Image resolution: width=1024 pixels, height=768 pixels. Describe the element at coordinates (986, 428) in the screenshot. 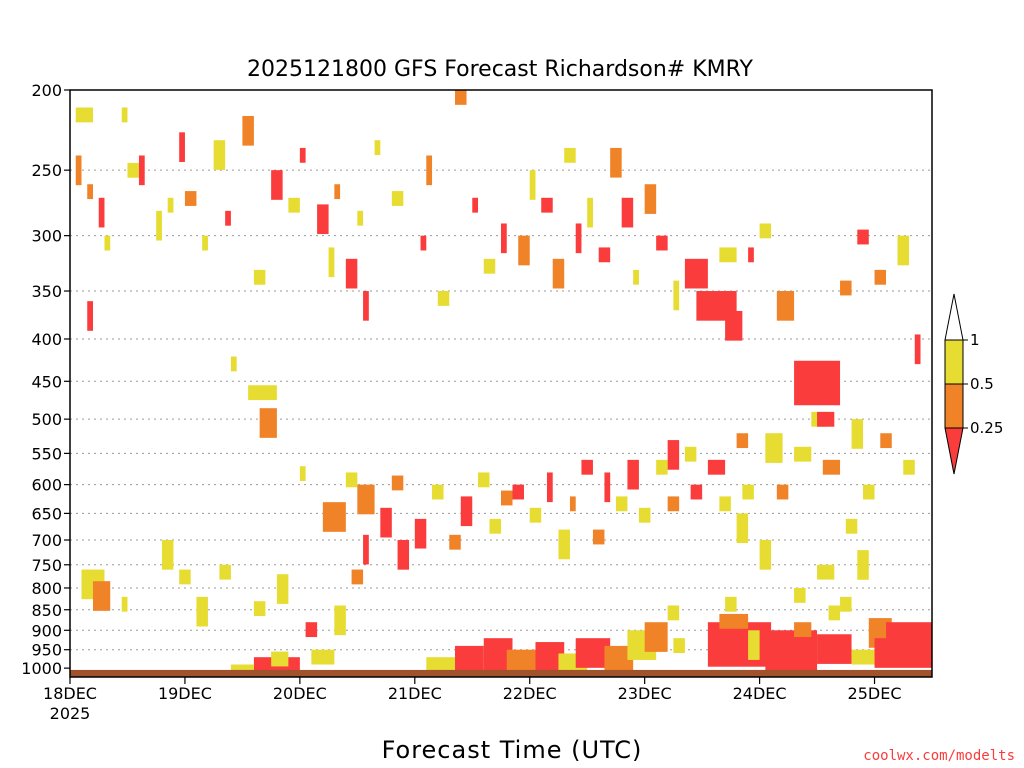

I see `legend-label-0.25: 0.25` at that location.